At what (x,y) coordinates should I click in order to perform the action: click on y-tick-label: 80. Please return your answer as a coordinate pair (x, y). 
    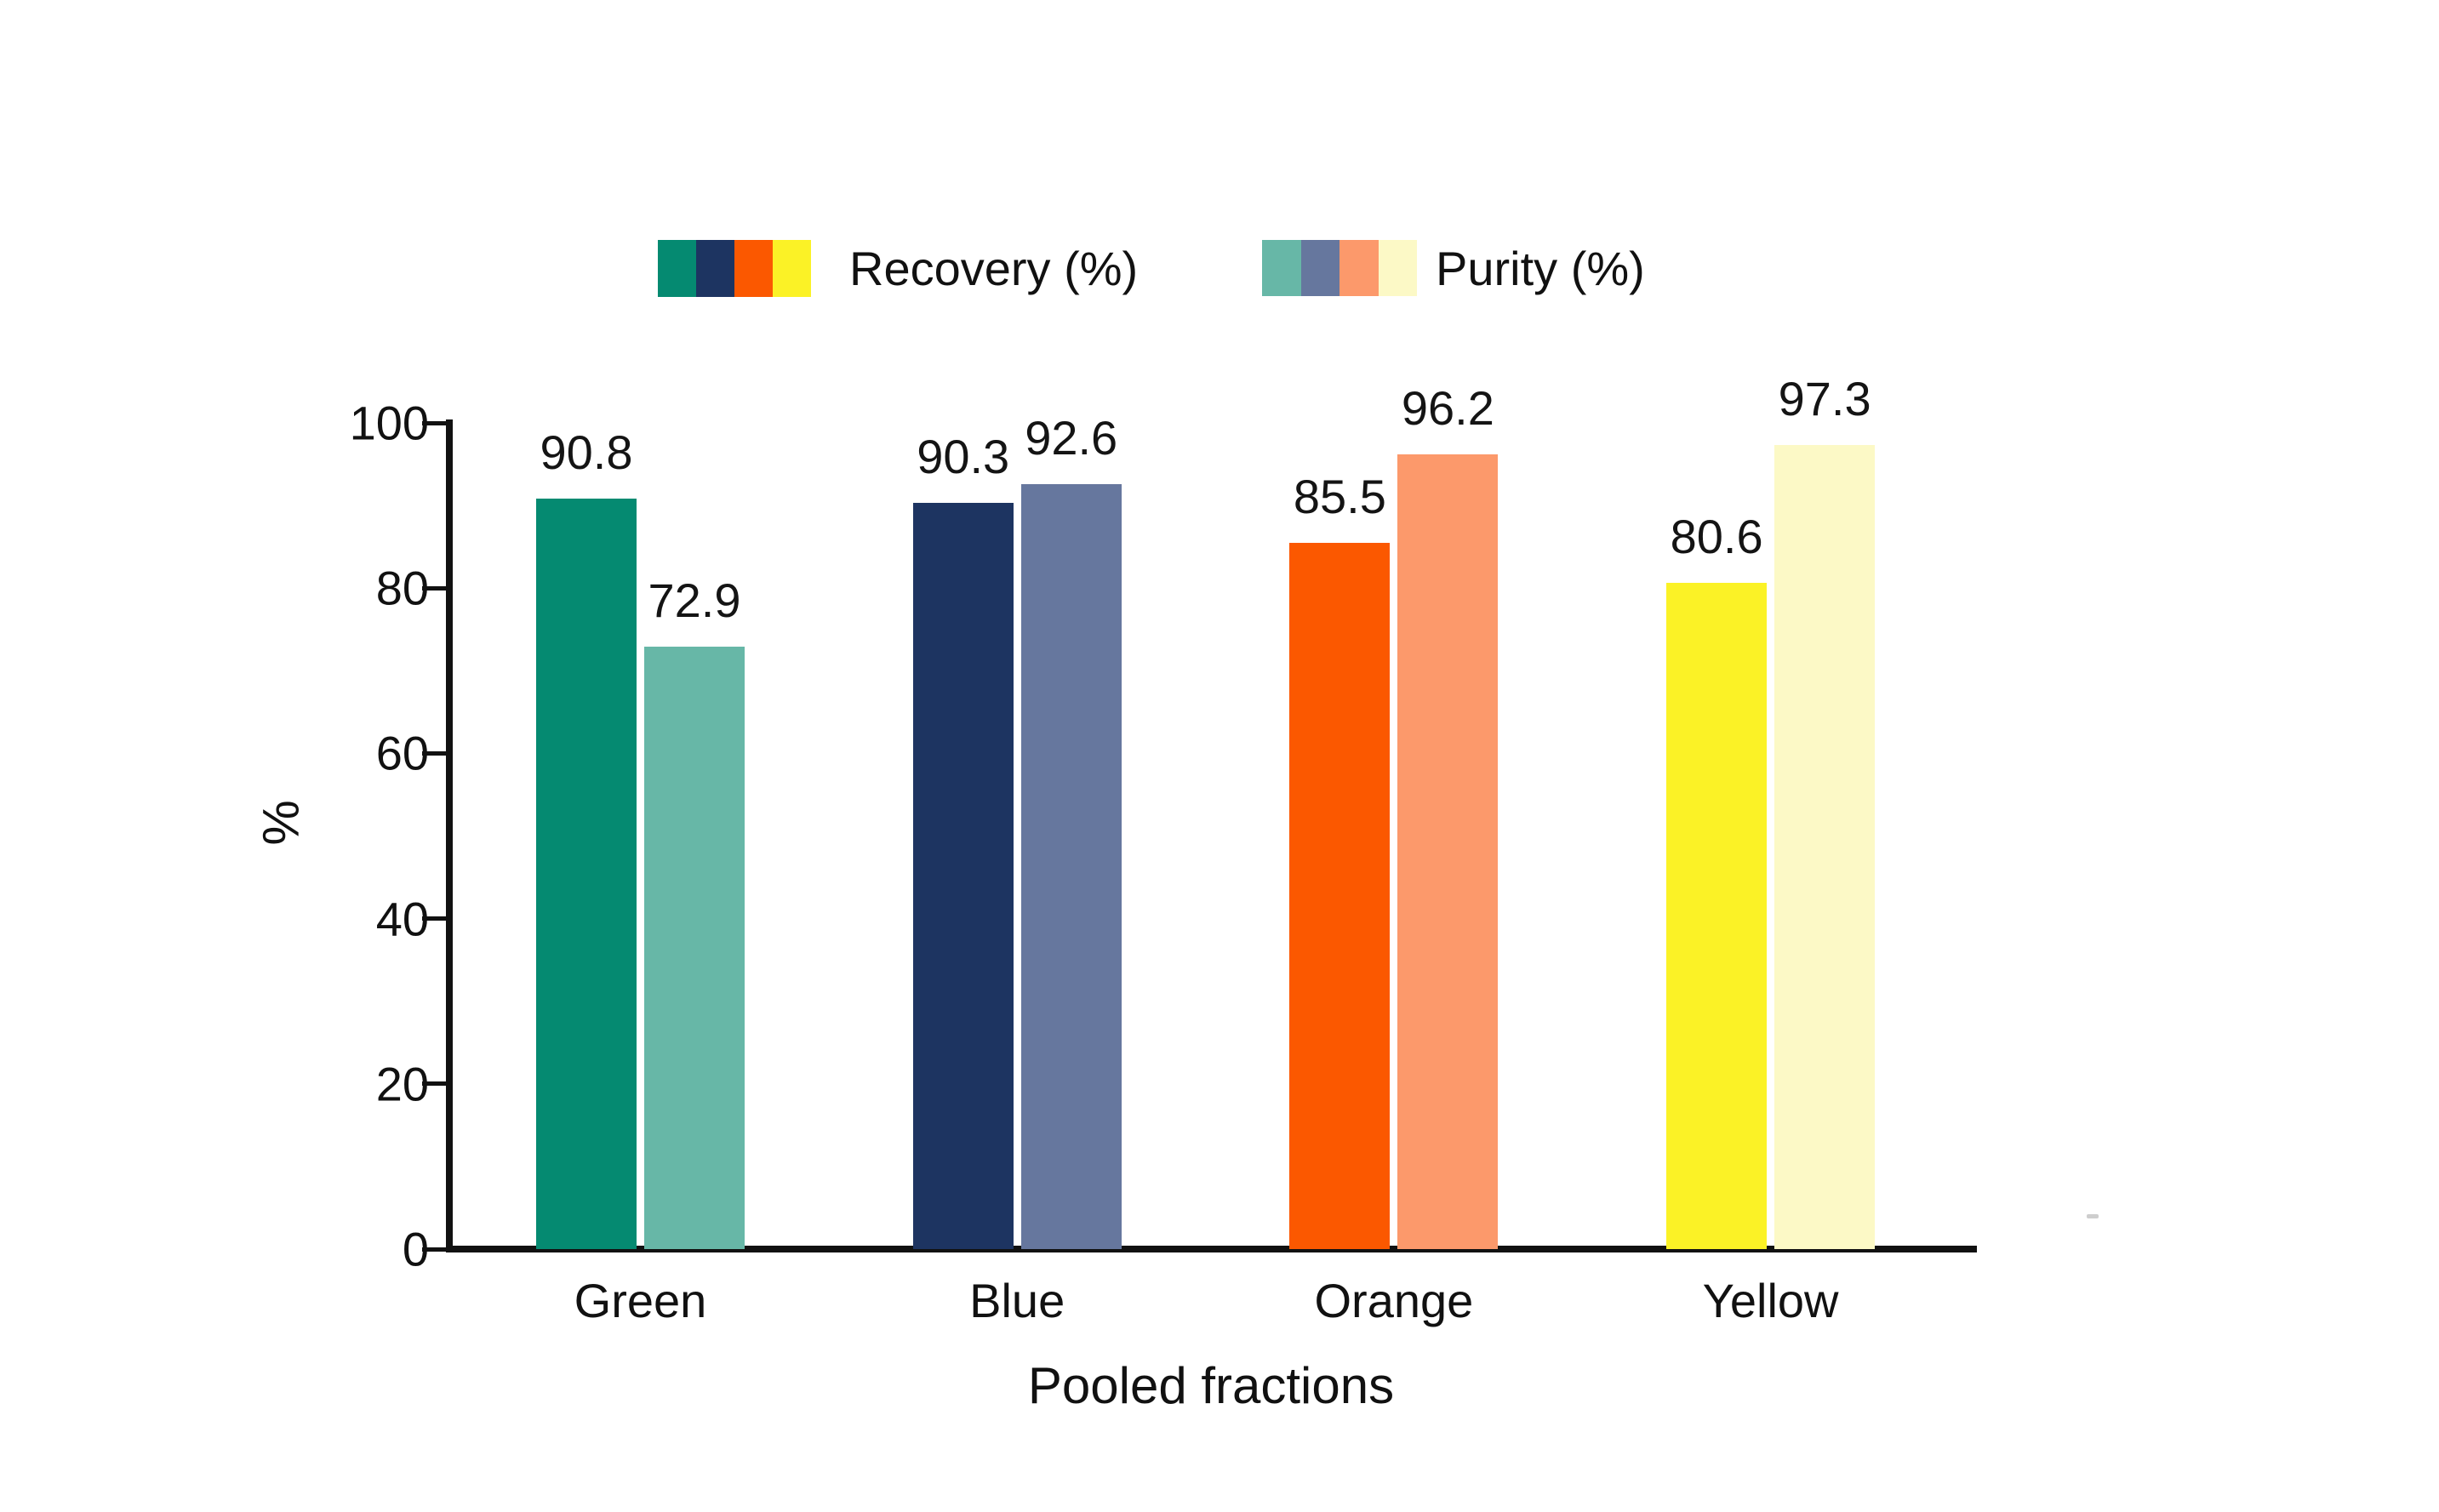
    Looking at the image, I should click on (402, 588).